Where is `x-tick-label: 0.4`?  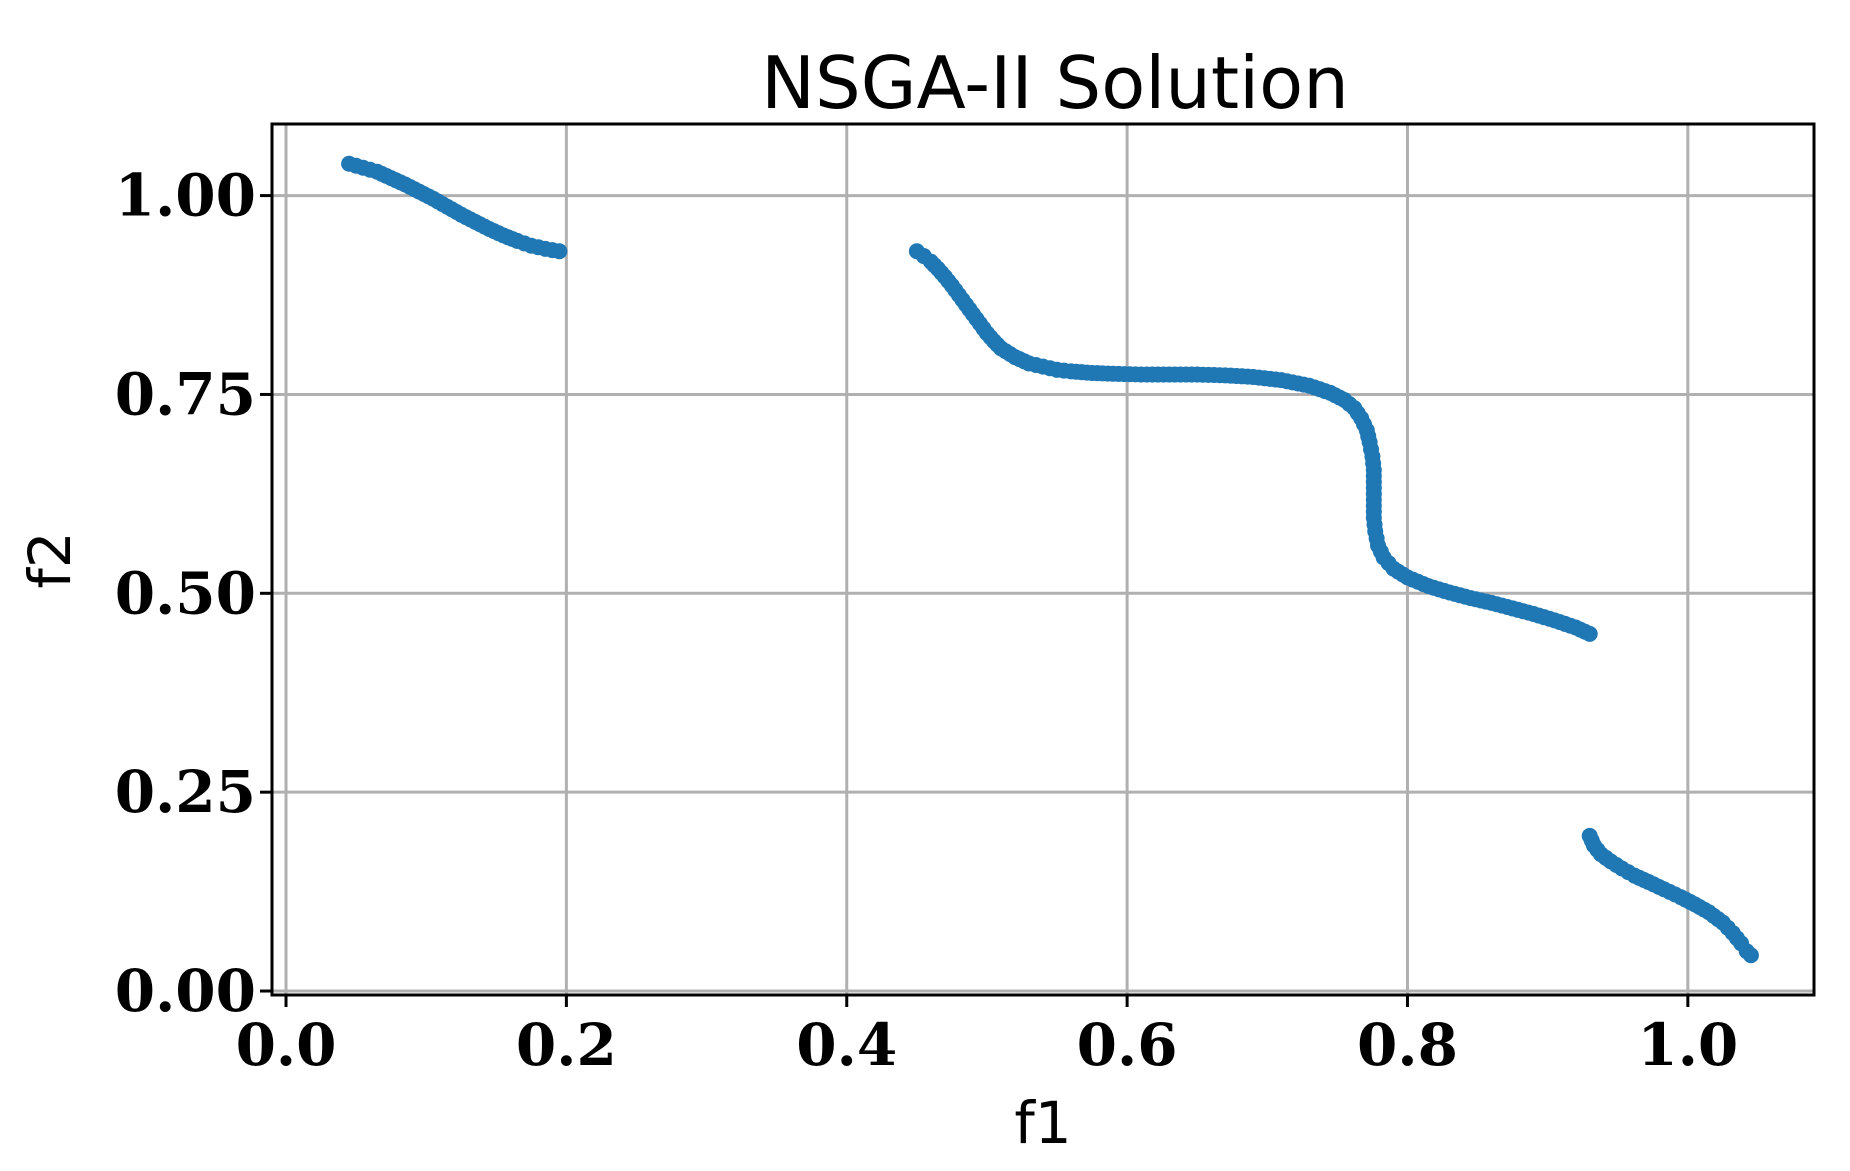
x-tick-label: 0.4 is located at coordinates (846, 1045).